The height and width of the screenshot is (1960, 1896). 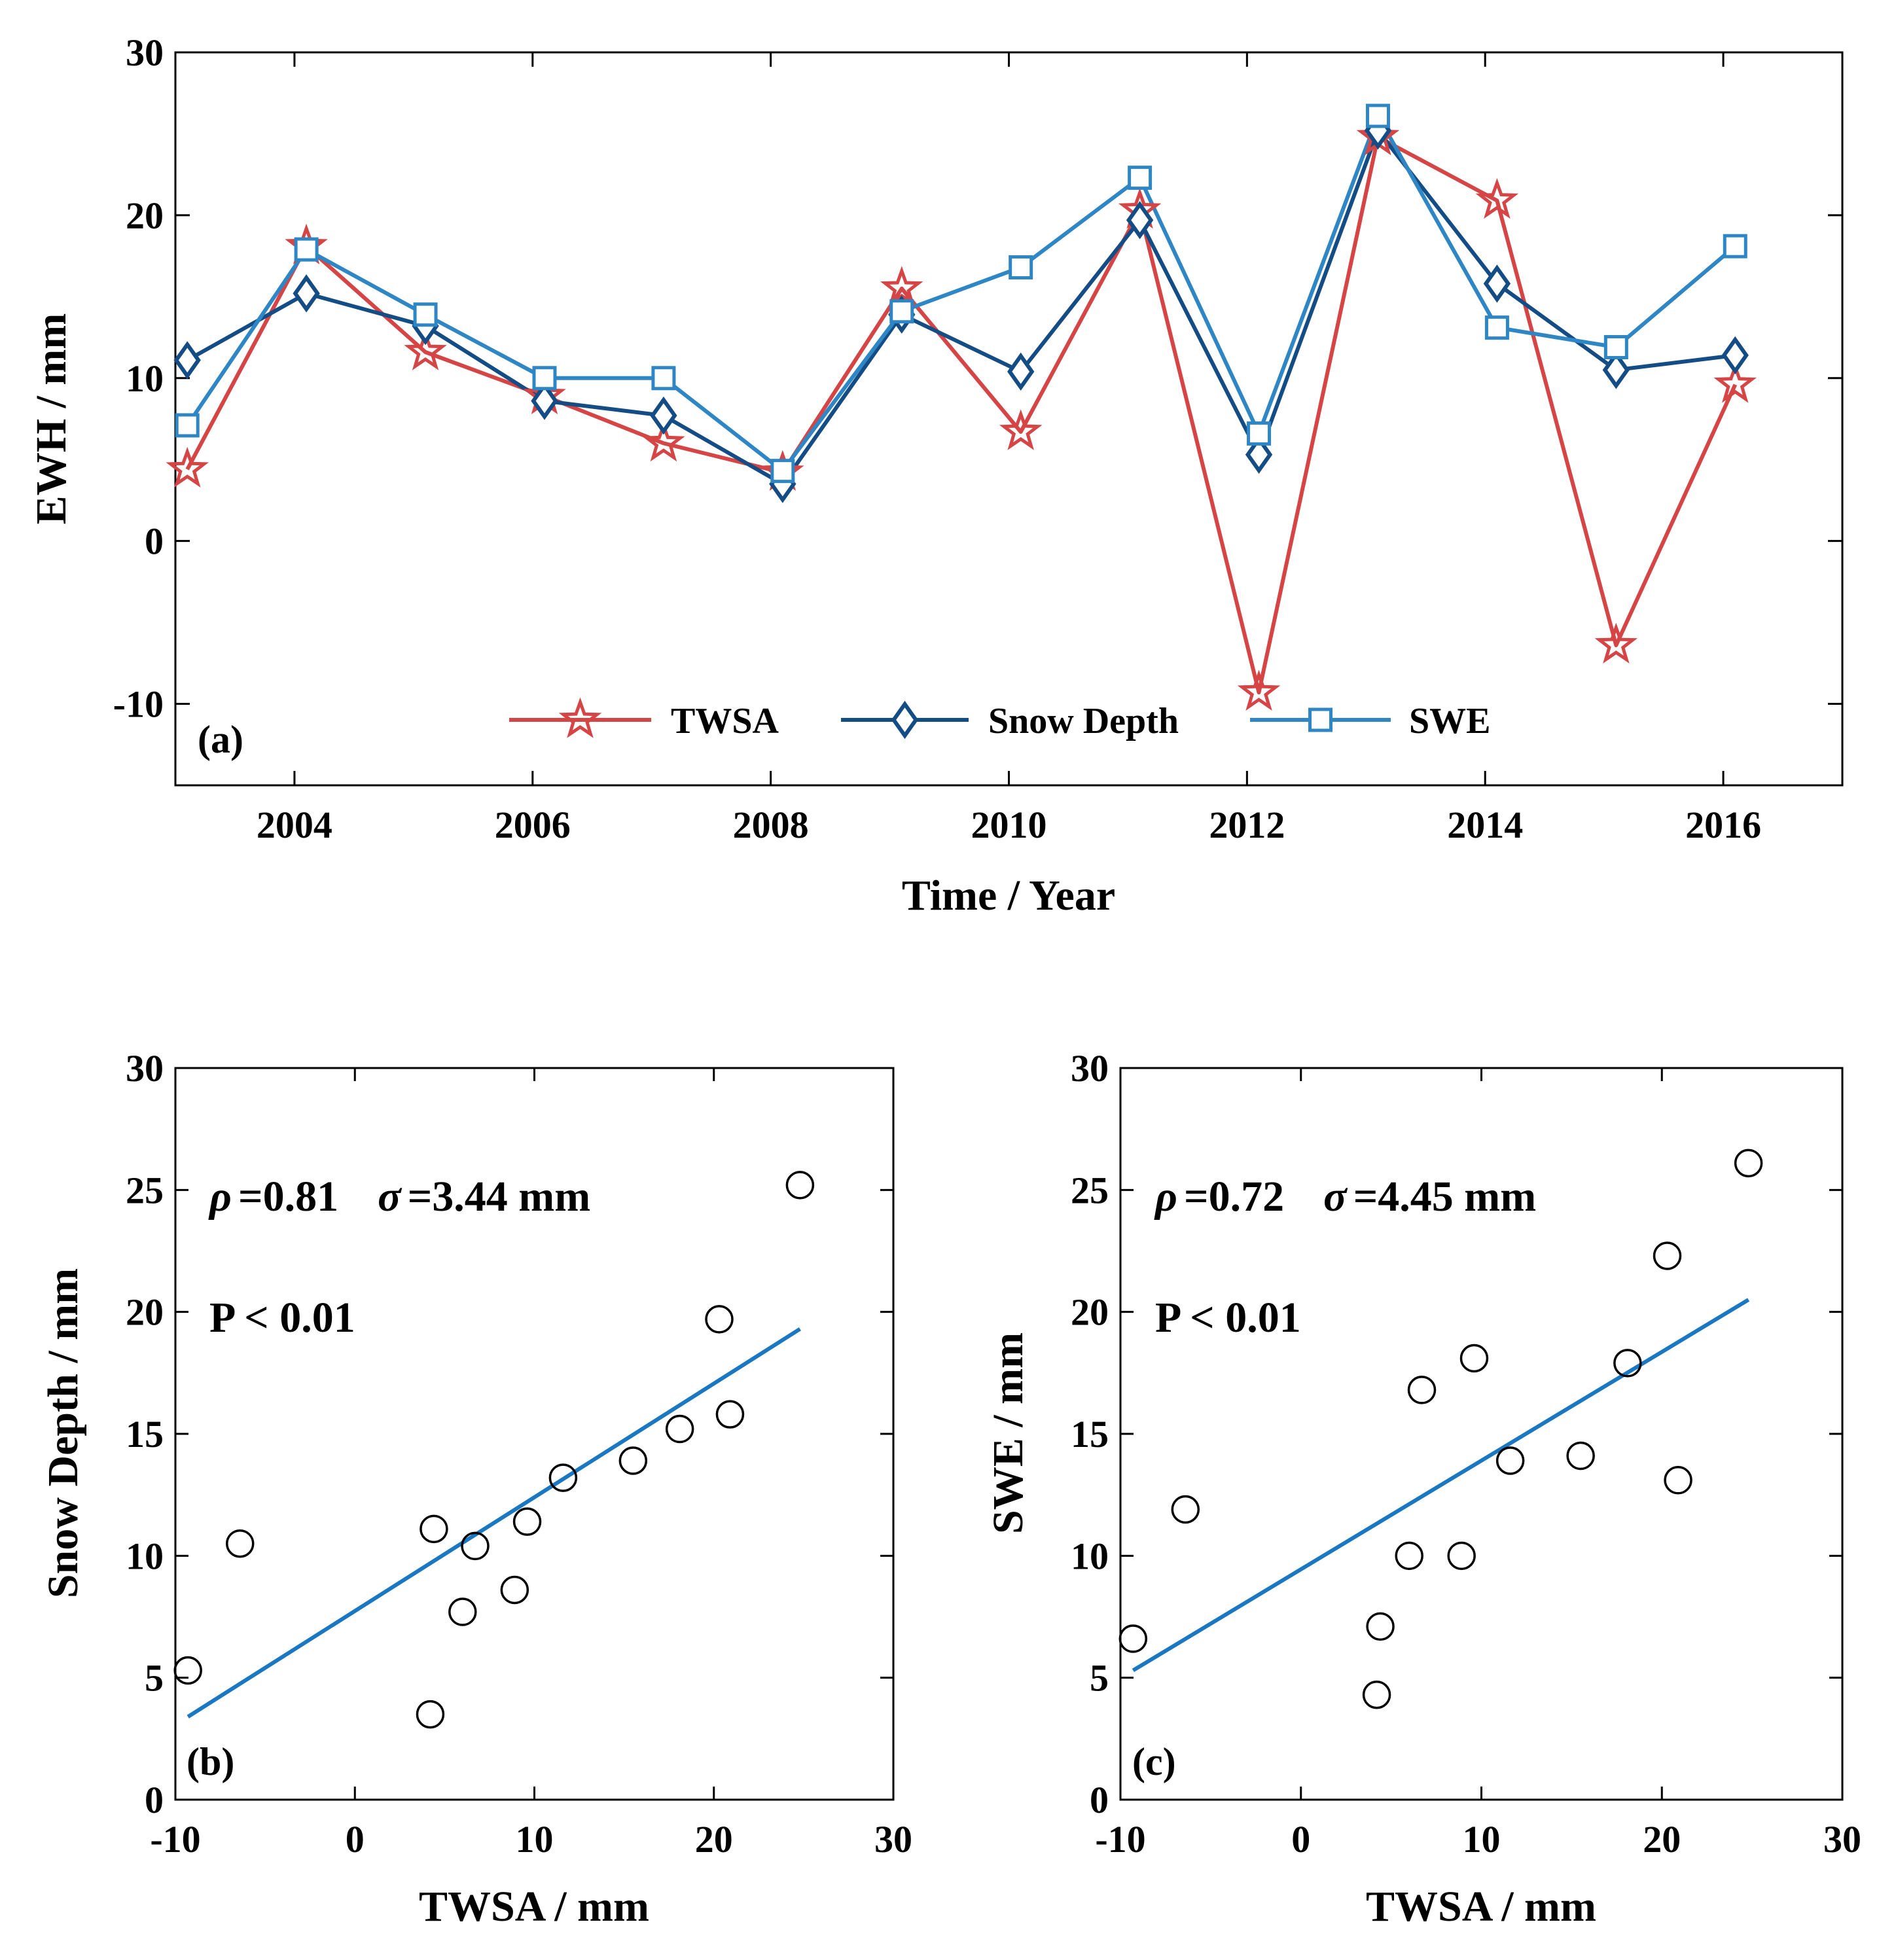 I want to click on snow-depth-p-value: P < 0.01, so click(x=282, y=1318).